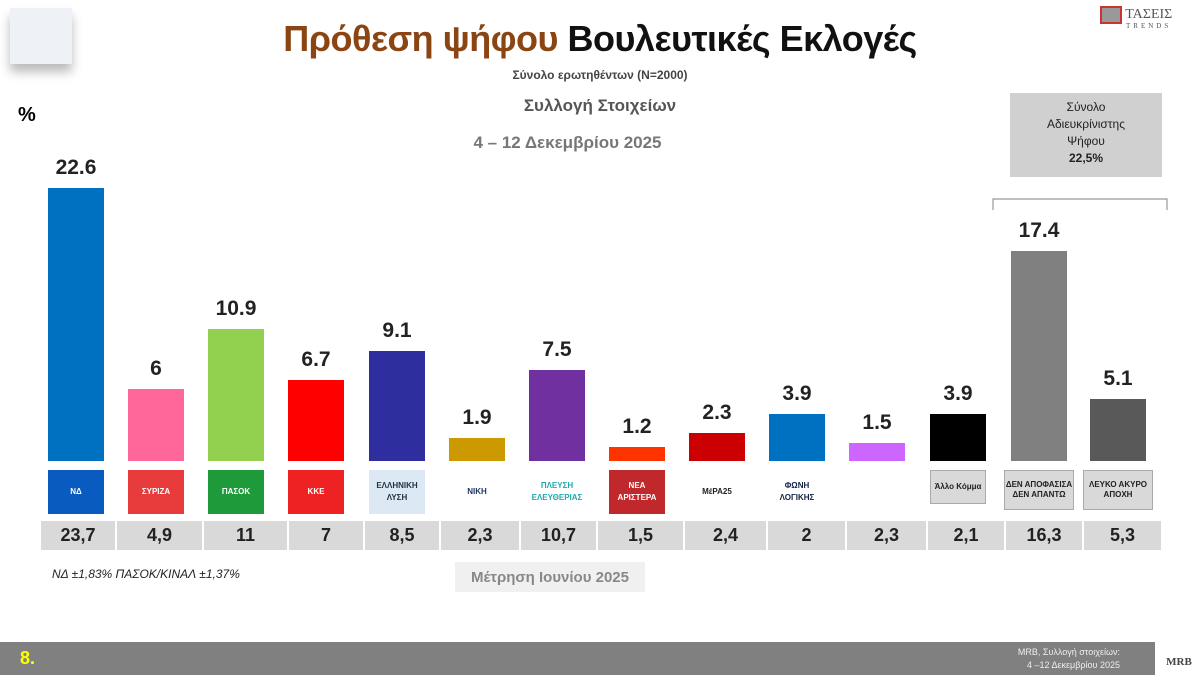  I want to click on page-number: 8., so click(28, 658).